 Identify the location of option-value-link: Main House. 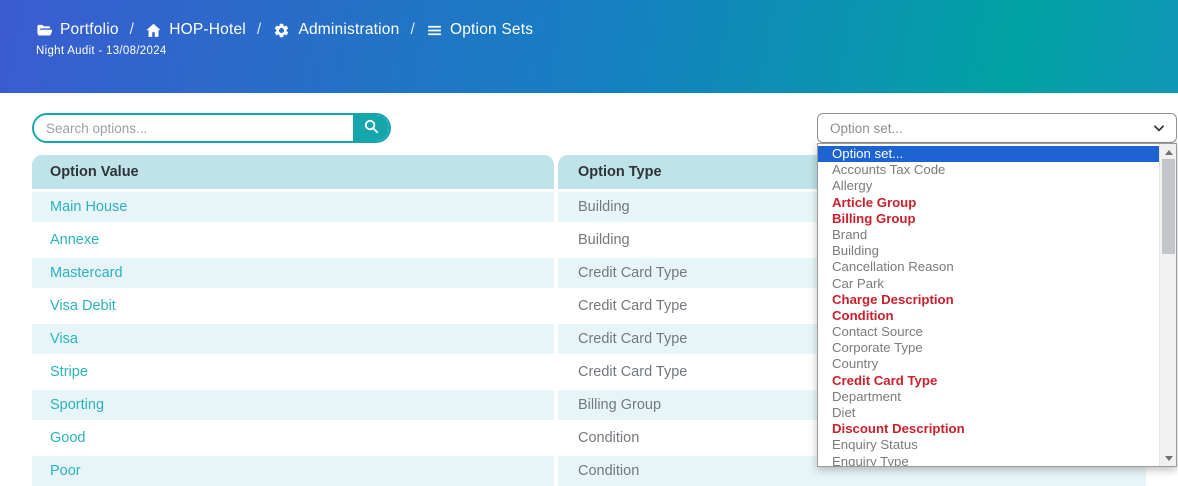
(89, 207).